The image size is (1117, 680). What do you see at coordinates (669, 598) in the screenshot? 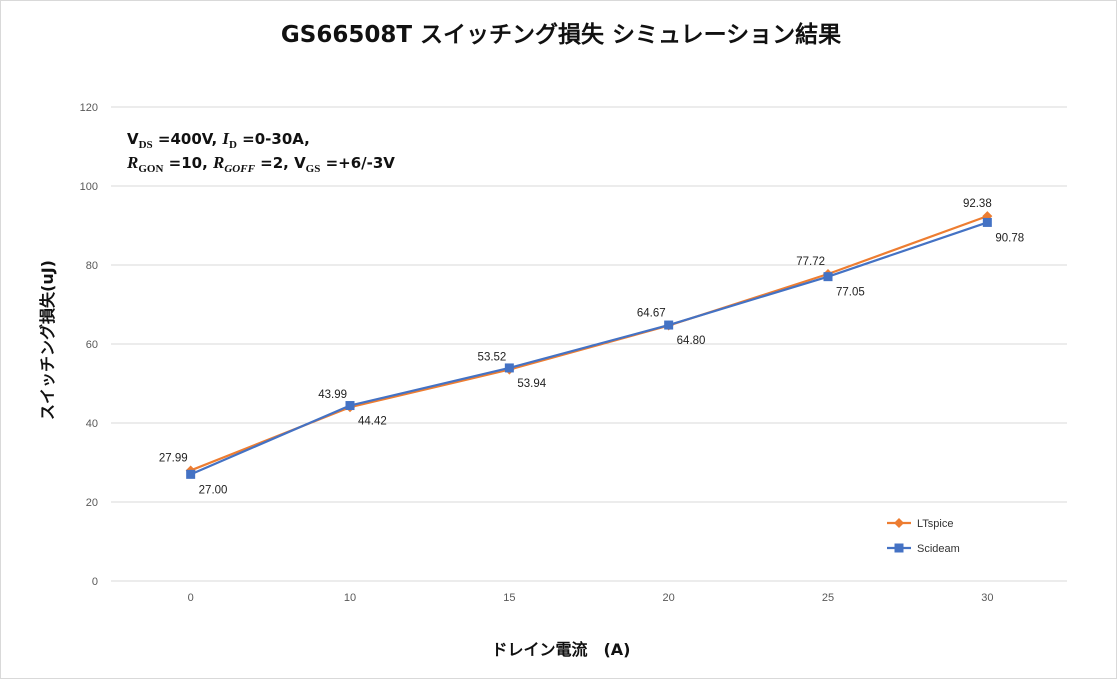
I see `x-tick-label: 20` at bounding box center [669, 598].